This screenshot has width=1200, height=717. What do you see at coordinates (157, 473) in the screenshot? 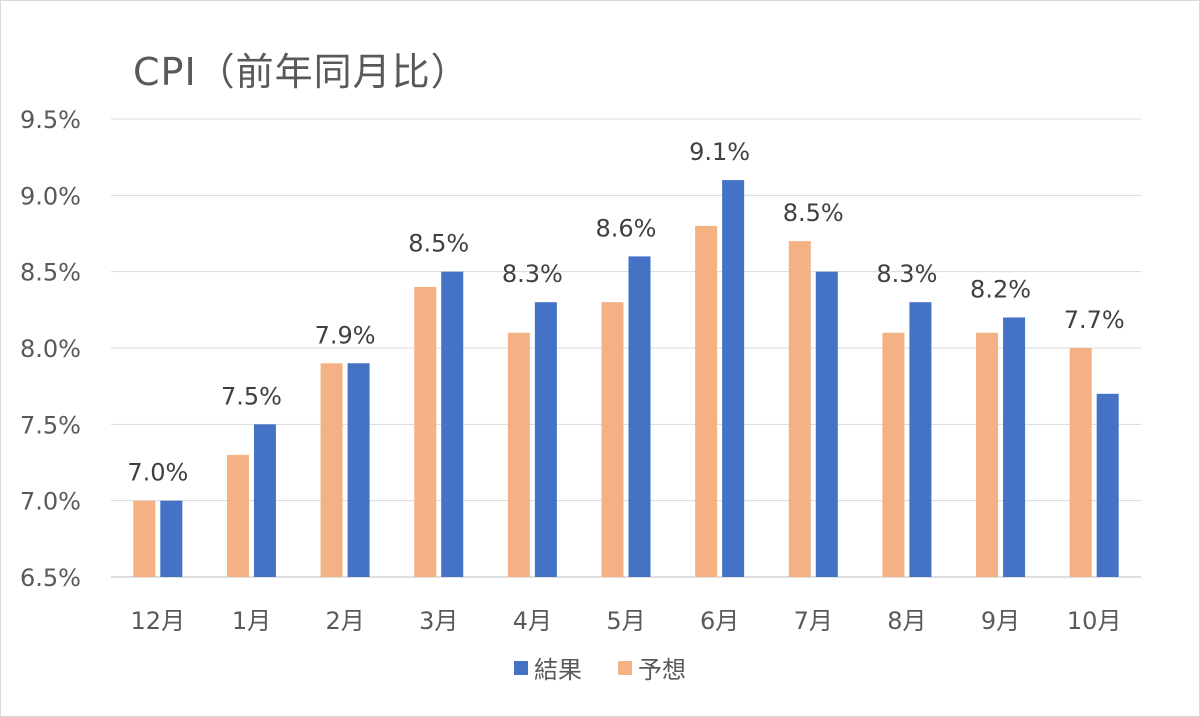
I see `data-label: 7.0%` at bounding box center [157, 473].